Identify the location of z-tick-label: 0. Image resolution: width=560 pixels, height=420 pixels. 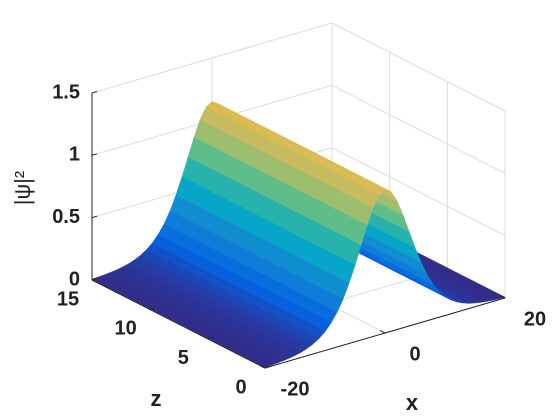
(240, 387).